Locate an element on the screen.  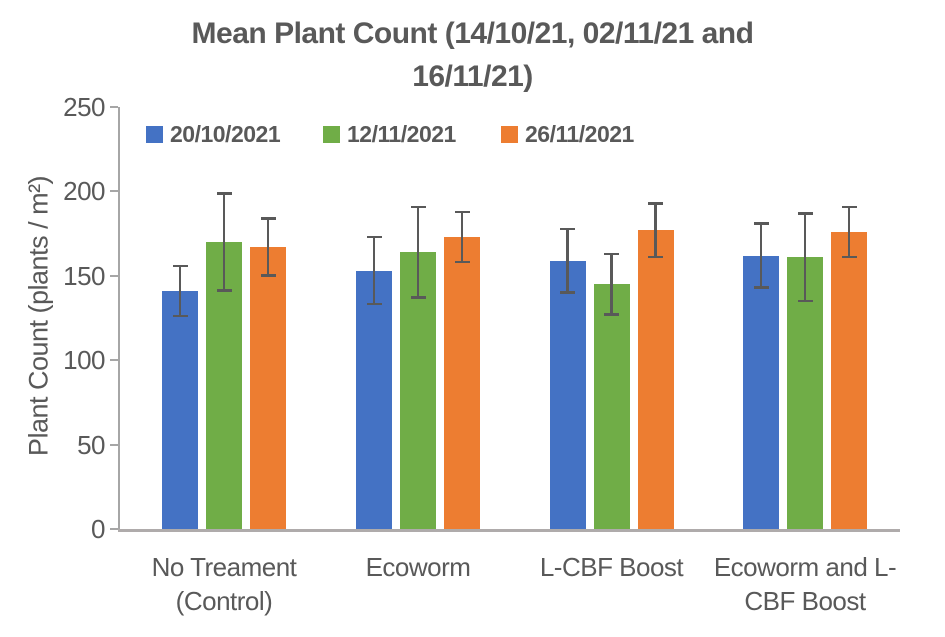
bar-series3-cat2 is located at coordinates (462, 383).